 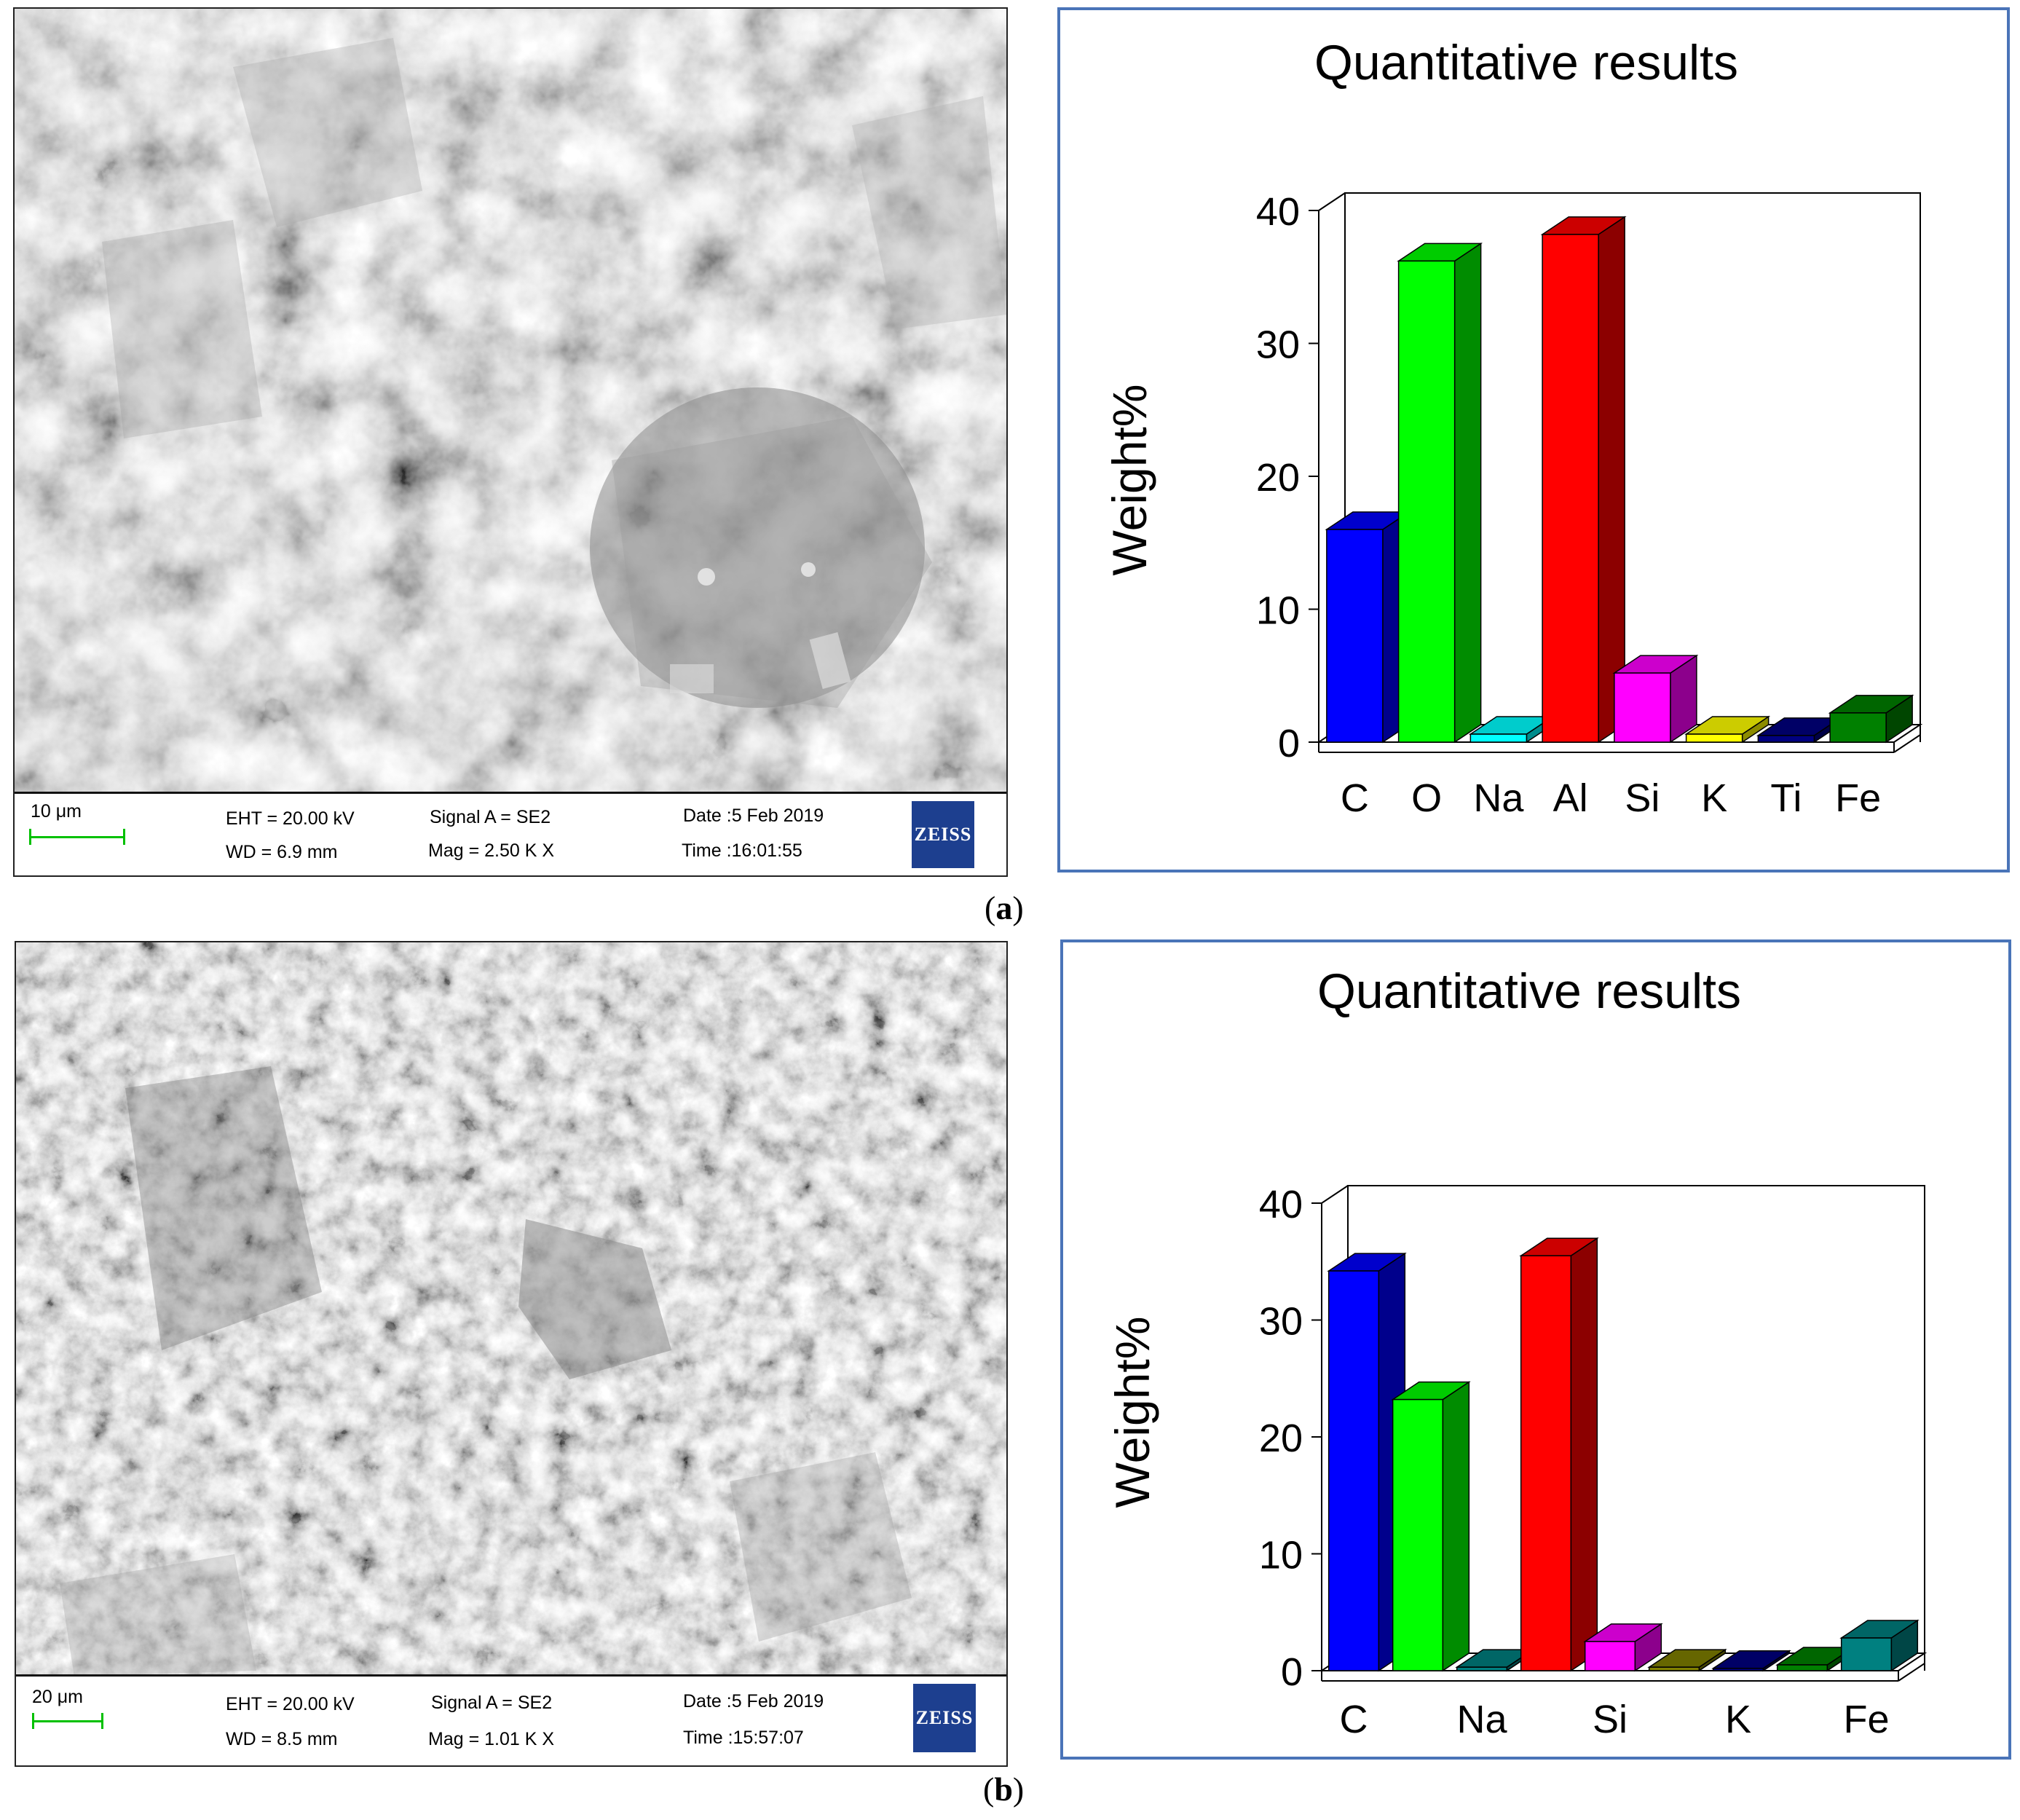 What do you see at coordinates (1642, 798) in the screenshot?
I see `x-tick-label-a-Si: Si` at bounding box center [1642, 798].